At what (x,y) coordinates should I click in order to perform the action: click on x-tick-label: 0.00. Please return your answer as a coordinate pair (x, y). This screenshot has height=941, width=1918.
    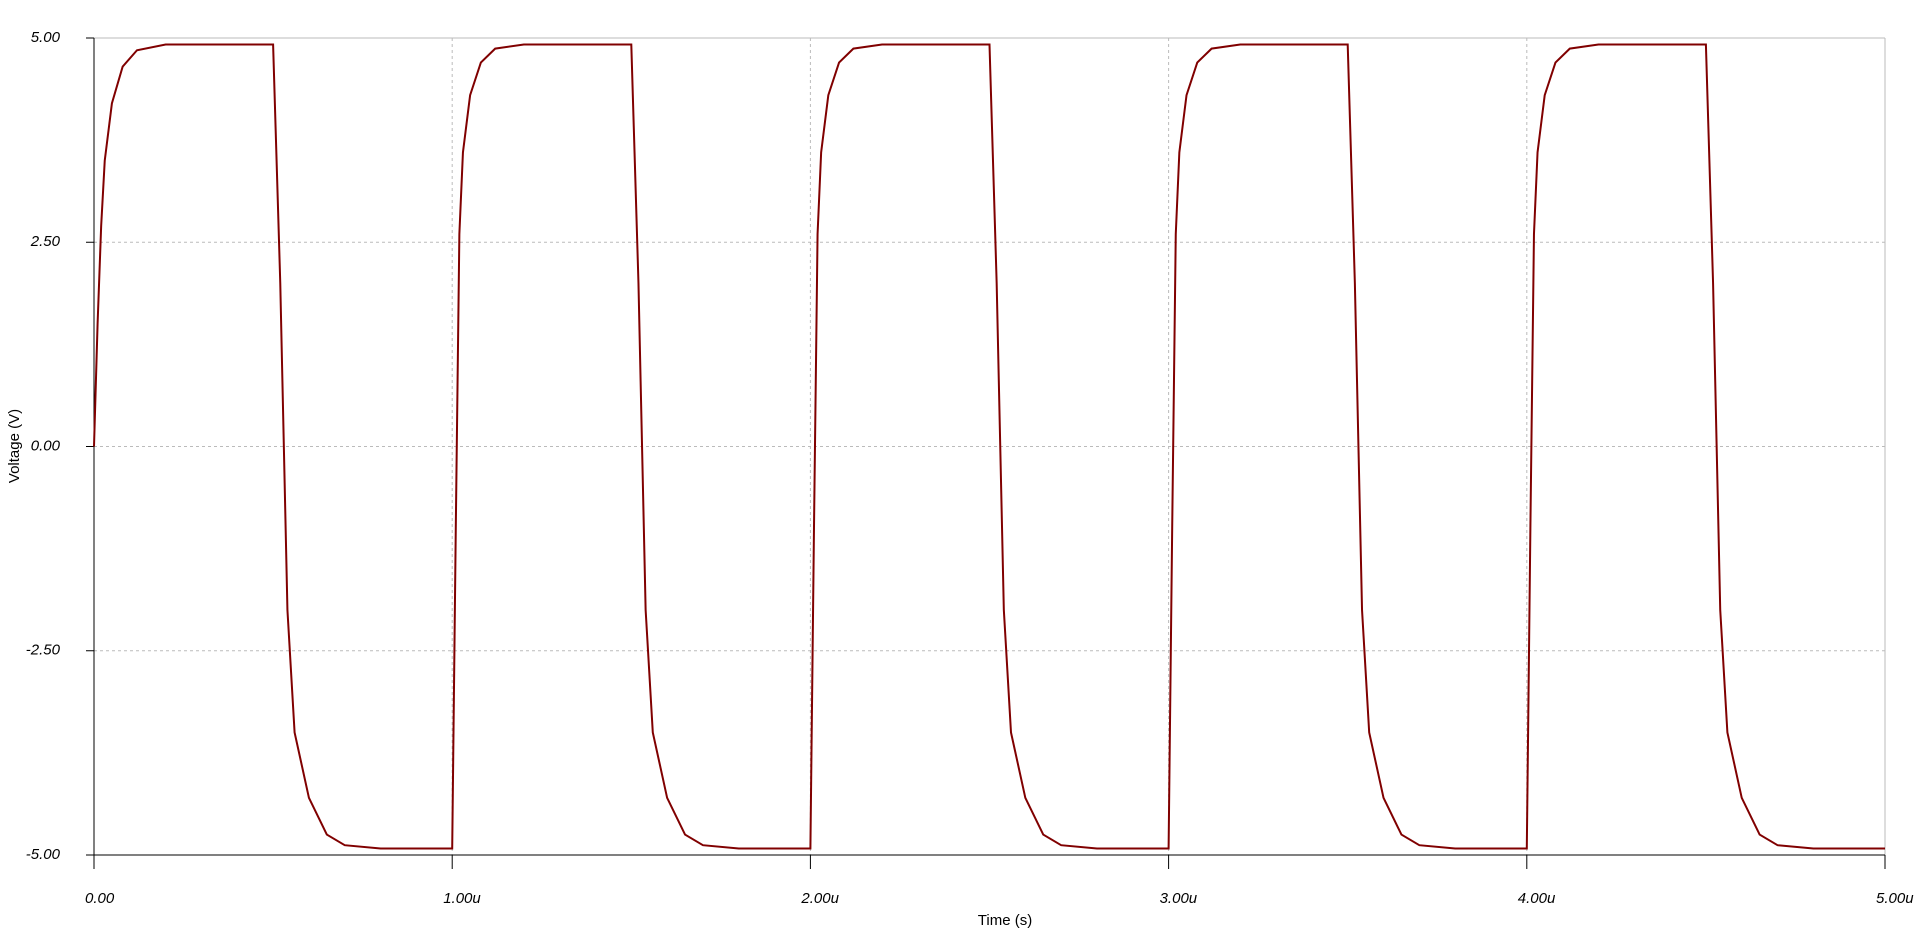
    Looking at the image, I should click on (100, 898).